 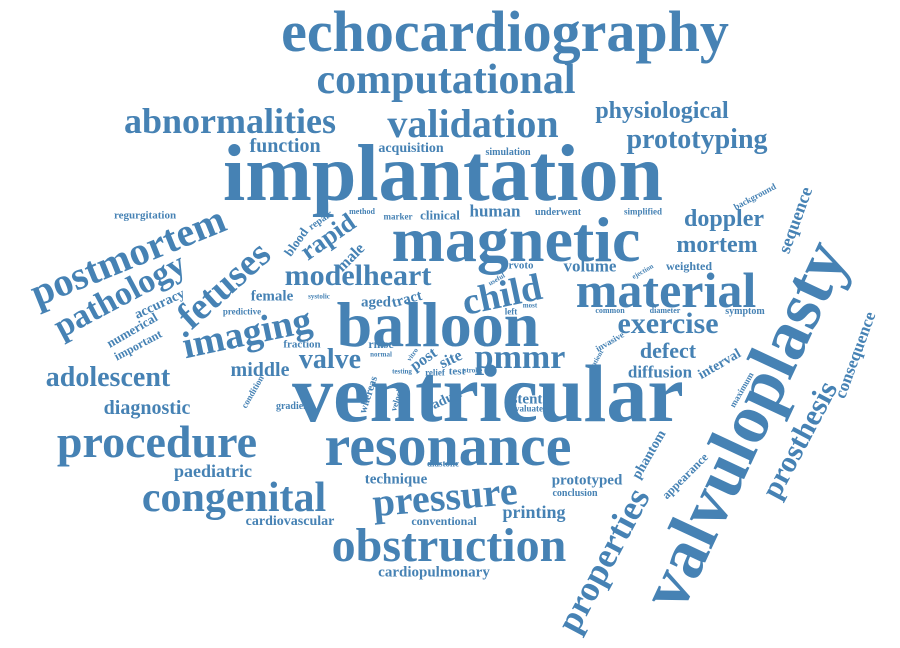 What do you see at coordinates (575, 493) in the screenshot?
I see `word-conclusion: conclusion` at bounding box center [575, 493].